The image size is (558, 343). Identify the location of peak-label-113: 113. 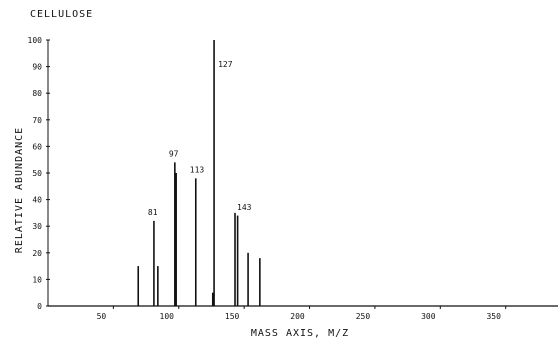
(197, 169).